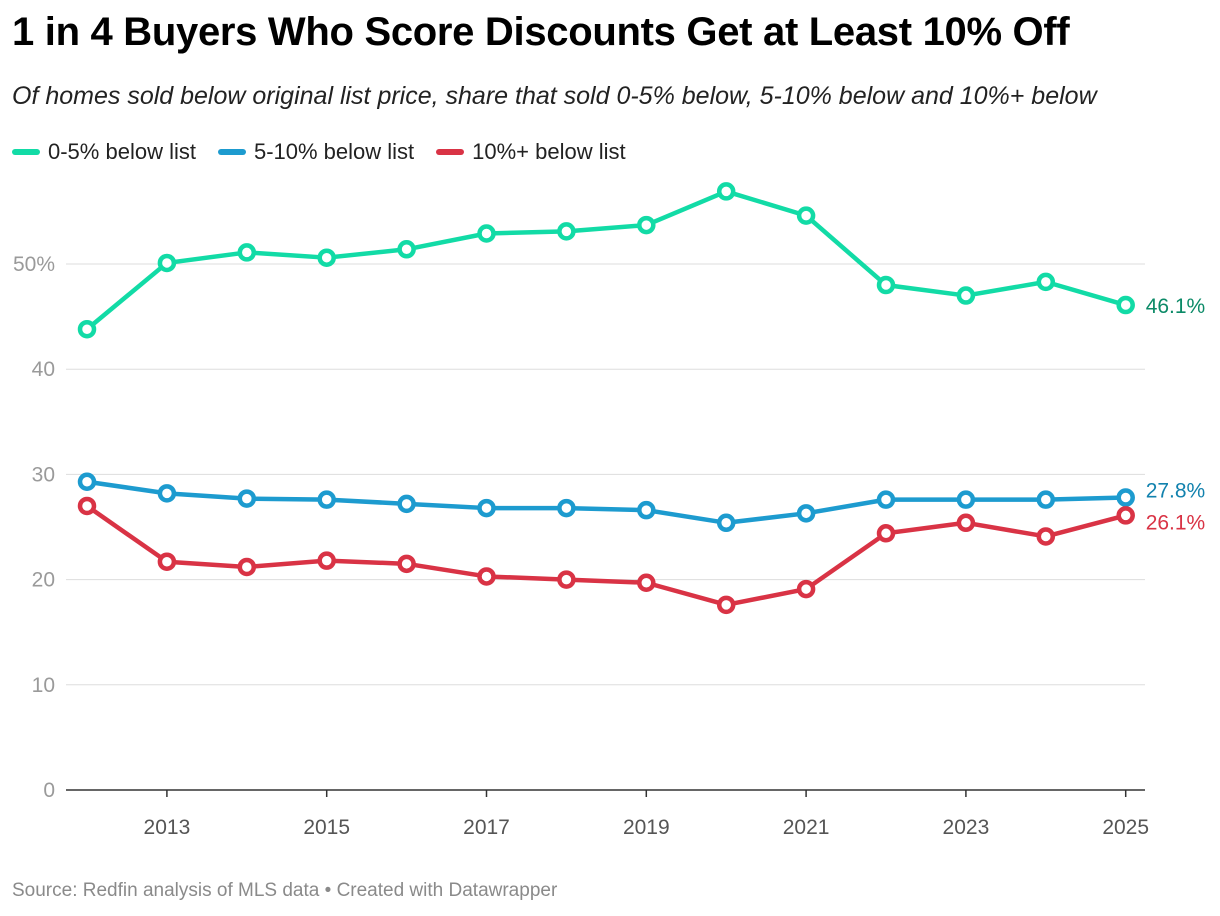 The height and width of the screenshot is (916, 1220). Describe the element at coordinates (43, 369) in the screenshot. I see `y-tick-label: 40` at that location.